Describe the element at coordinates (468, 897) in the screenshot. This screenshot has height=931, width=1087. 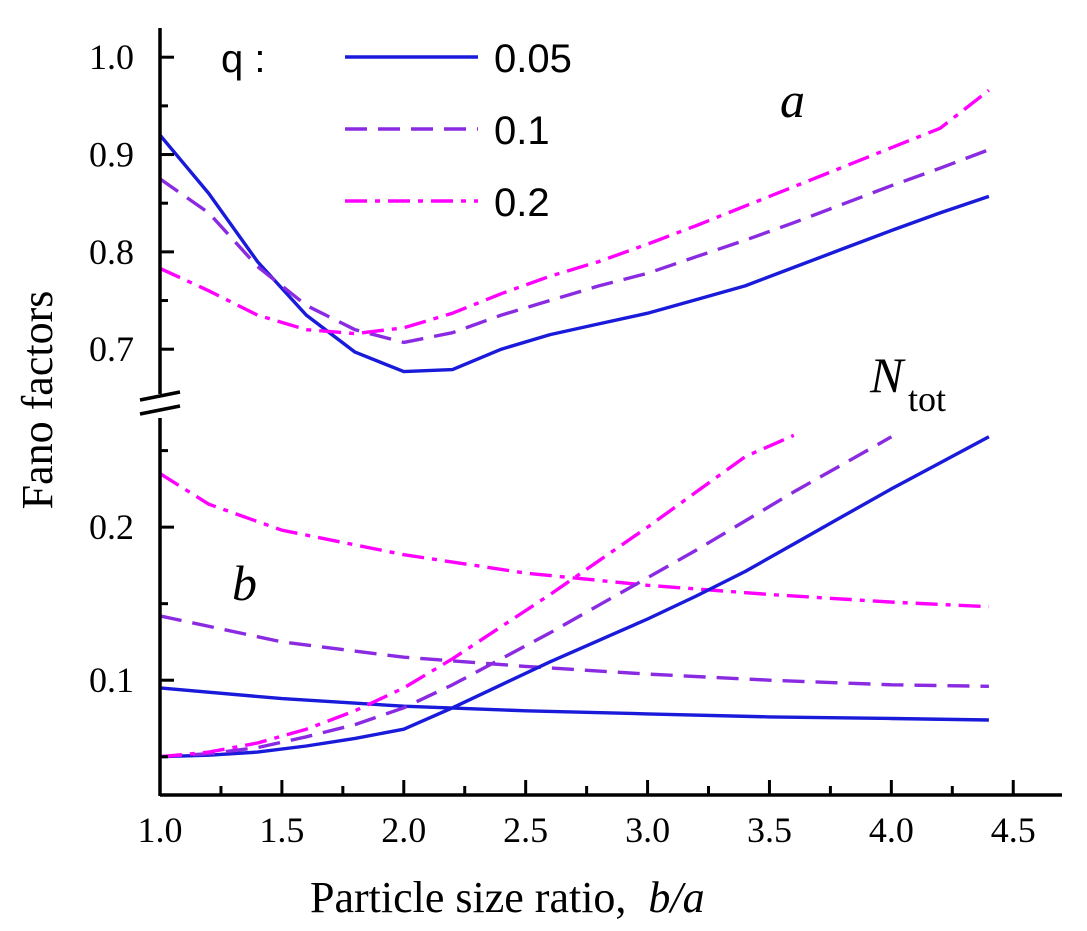
I see `x-axis-title-text: Particle size ratio,` at that location.